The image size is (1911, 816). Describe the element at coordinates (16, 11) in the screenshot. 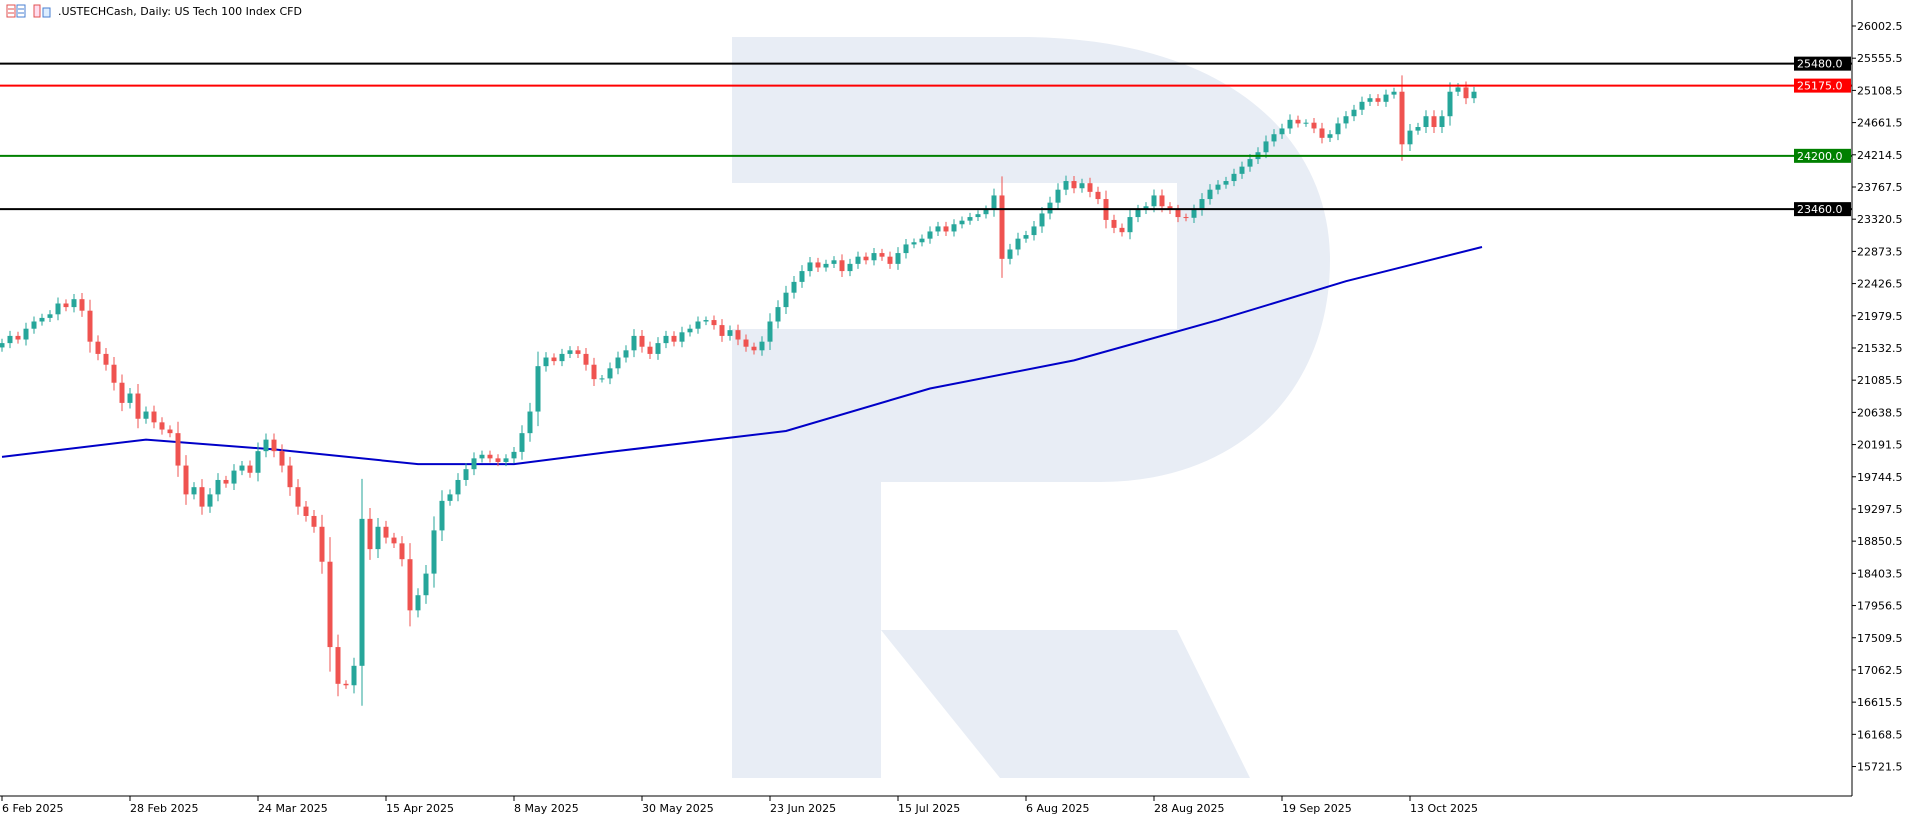

I see `chart-grid-icon` at that location.